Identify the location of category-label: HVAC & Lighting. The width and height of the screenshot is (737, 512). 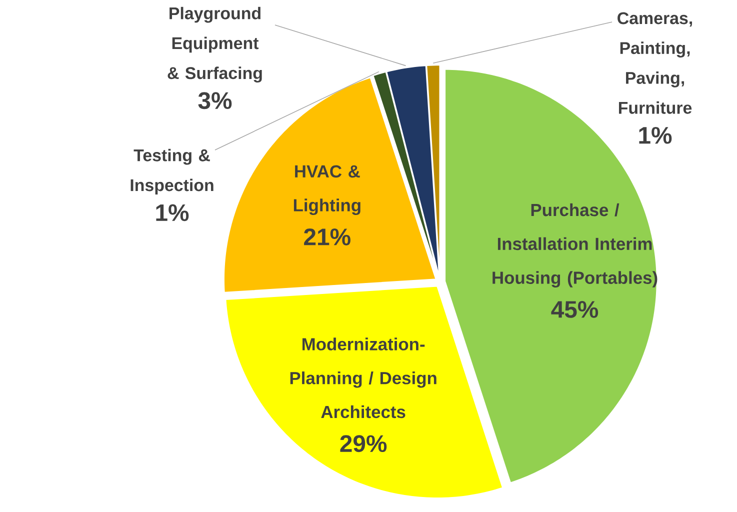
(327, 190).